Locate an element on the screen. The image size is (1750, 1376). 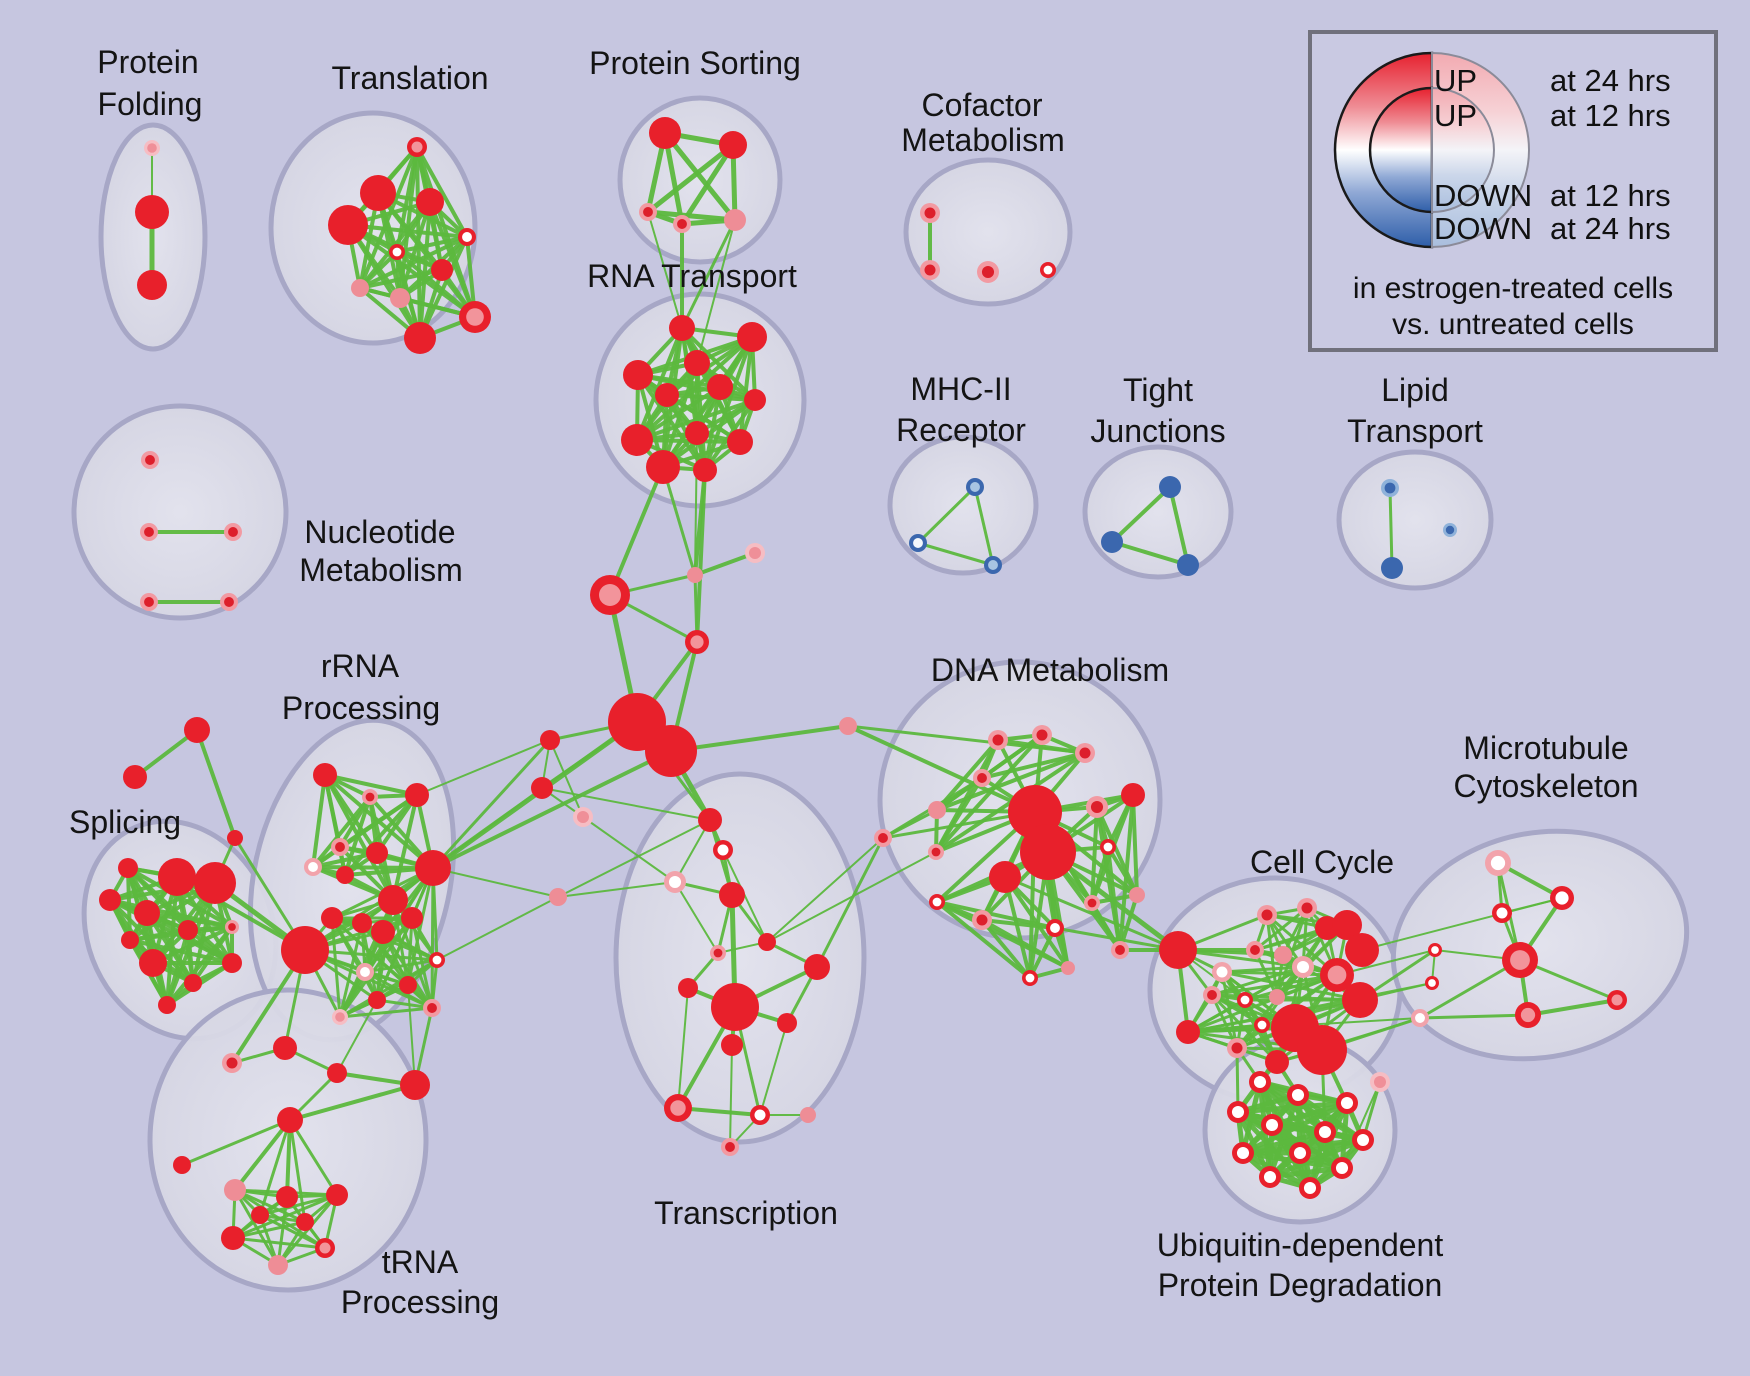
cluster-label-rna-transport: RNA Transport is located at coordinates (692, 276).